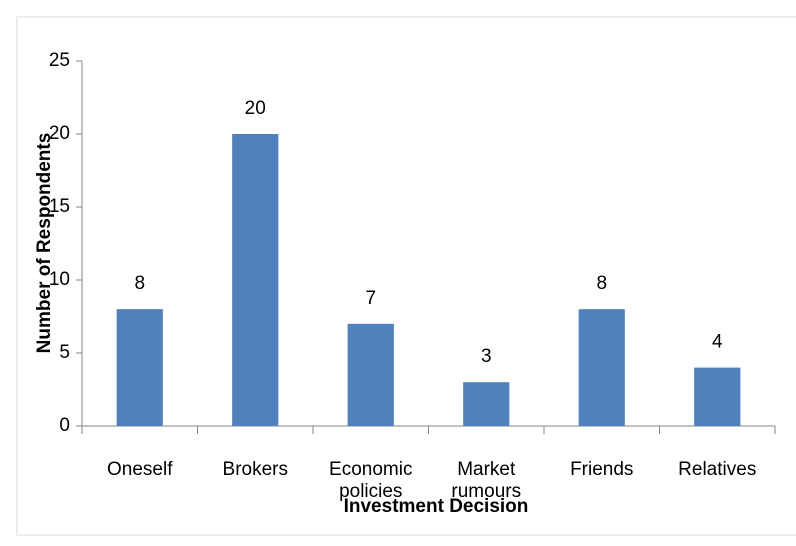  What do you see at coordinates (436, 506) in the screenshot?
I see `x-axis-title: Investment Decision` at bounding box center [436, 506].